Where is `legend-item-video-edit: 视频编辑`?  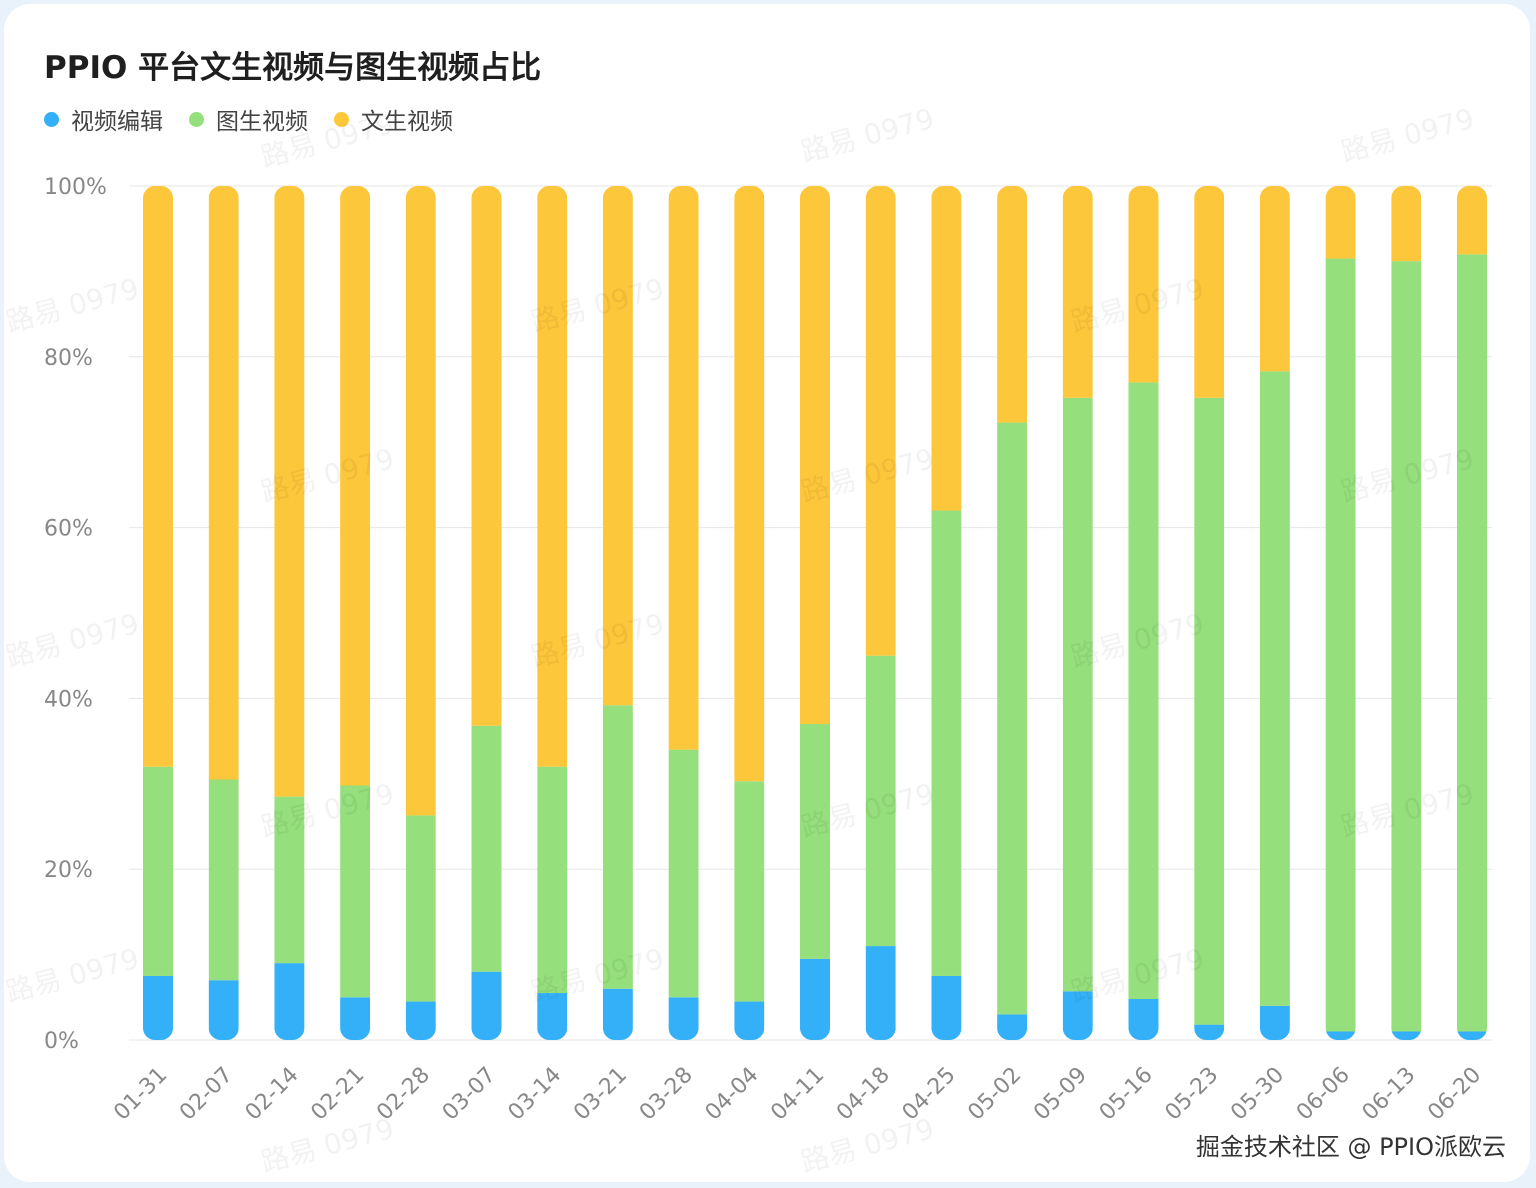
legend-item-video-edit: 视频编辑 is located at coordinates (103, 119).